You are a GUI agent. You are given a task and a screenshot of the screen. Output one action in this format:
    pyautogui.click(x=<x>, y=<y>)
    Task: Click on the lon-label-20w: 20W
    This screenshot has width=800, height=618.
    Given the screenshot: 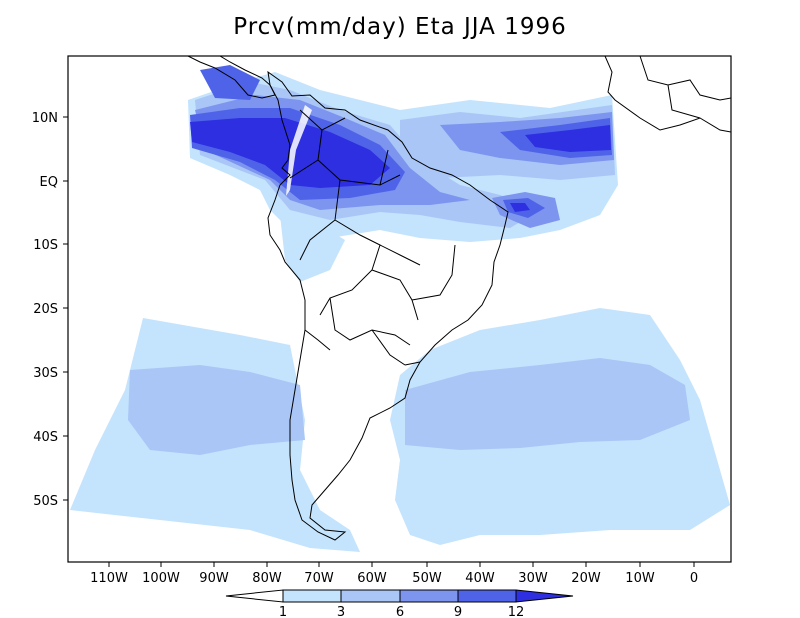 What is the action you would take?
    pyautogui.click(x=586, y=578)
    